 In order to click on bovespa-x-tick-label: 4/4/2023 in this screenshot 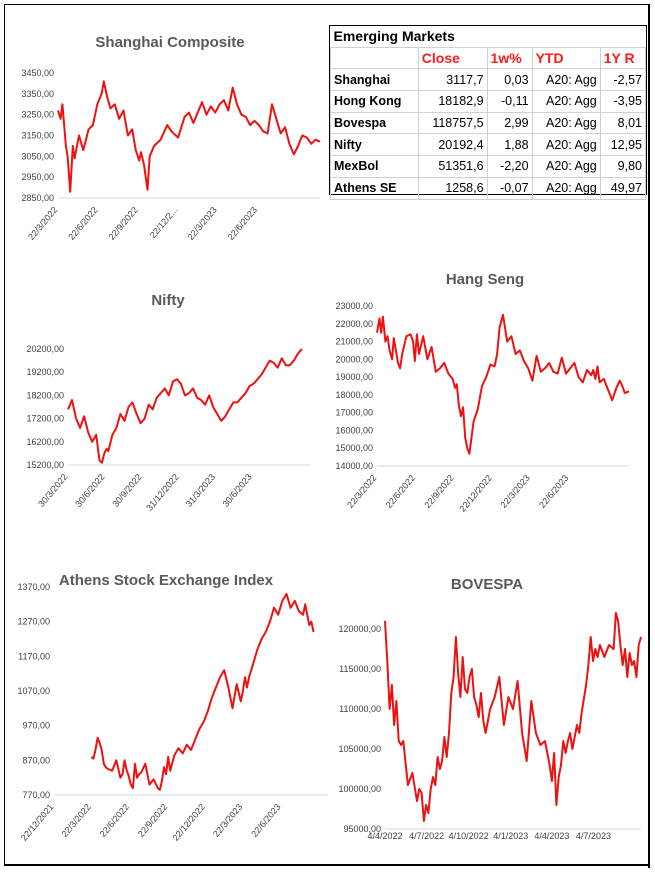, I will do `click(551, 836)`.